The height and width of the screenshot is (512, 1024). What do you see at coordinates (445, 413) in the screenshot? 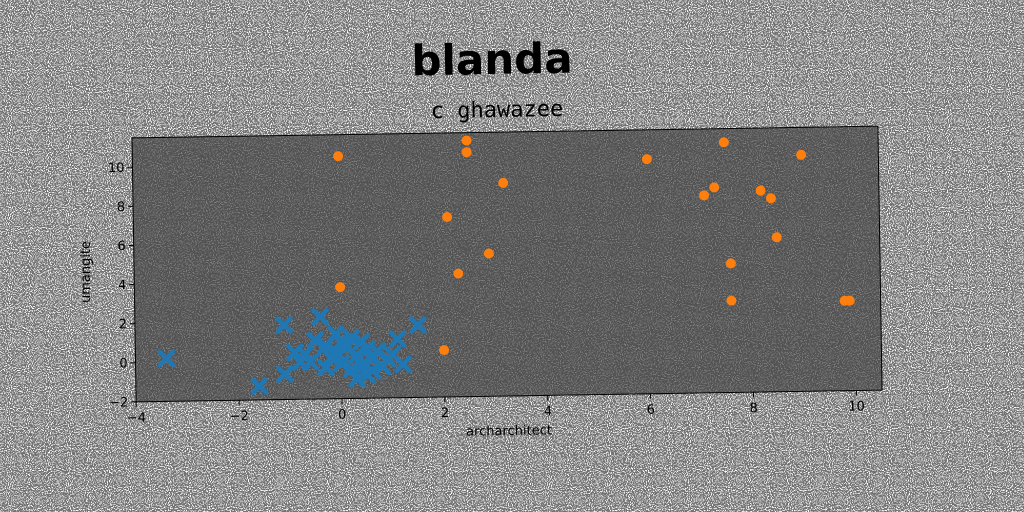
I see `x-tick-label: 2` at bounding box center [445, 413].